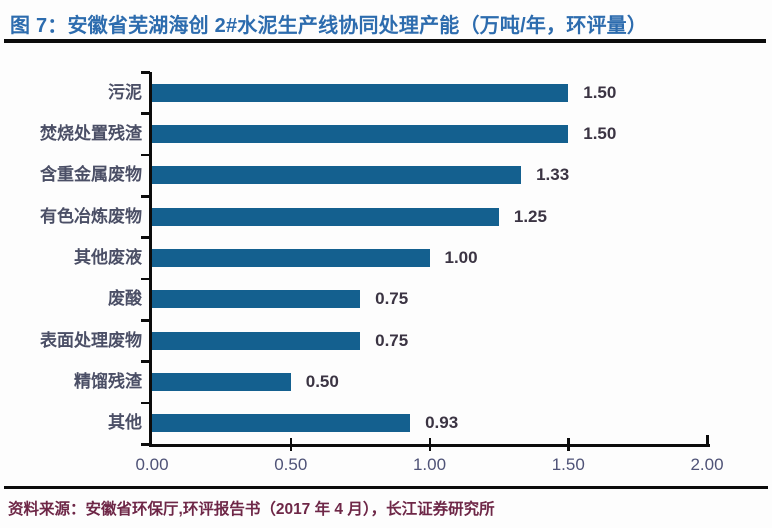 This screenshot has width=772, height=528. Describe the element at coordinates (322, 381) in the screenshot. I see `bar-value-label: 0.50` at that location.